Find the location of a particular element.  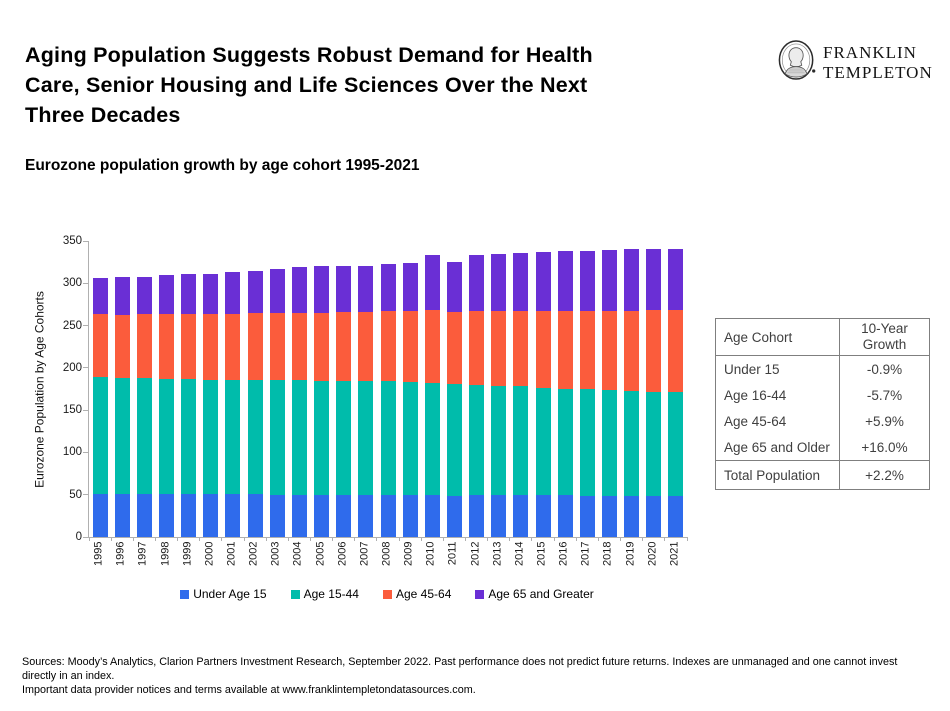

x-axis-label-2012: 2012 is located at coordinates (475, 553).